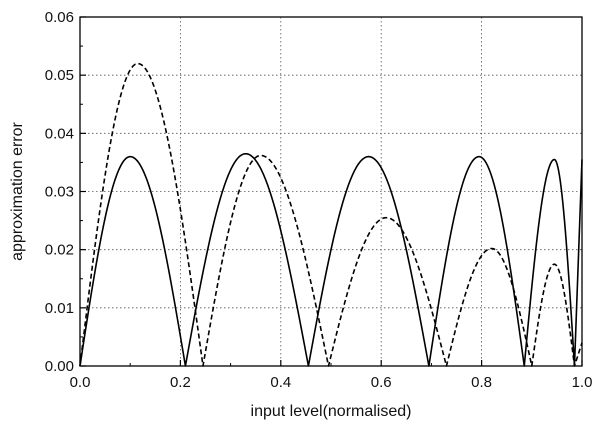  Describe the element at coordinates (381, 382) in the screenshot. I see `x-tick-label: 0.6` at that location.